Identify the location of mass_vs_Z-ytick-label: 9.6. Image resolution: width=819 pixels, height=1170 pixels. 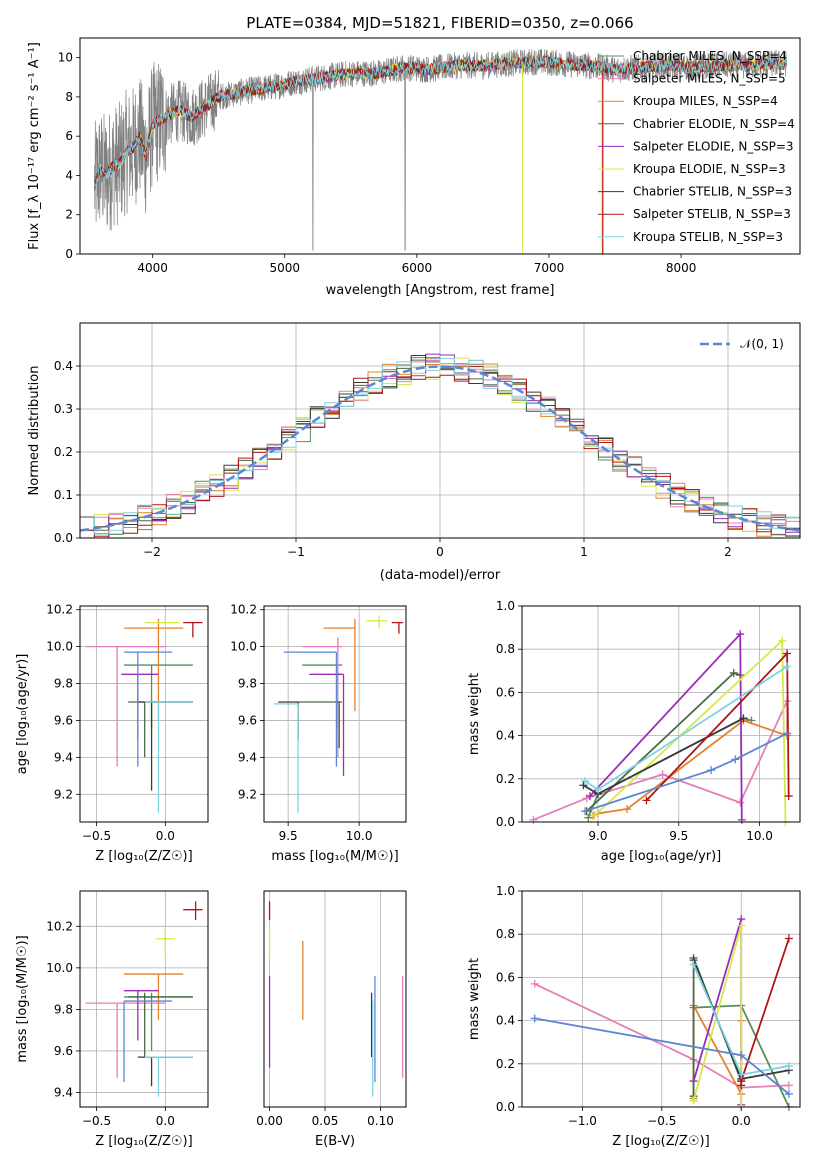
(63, 1051).